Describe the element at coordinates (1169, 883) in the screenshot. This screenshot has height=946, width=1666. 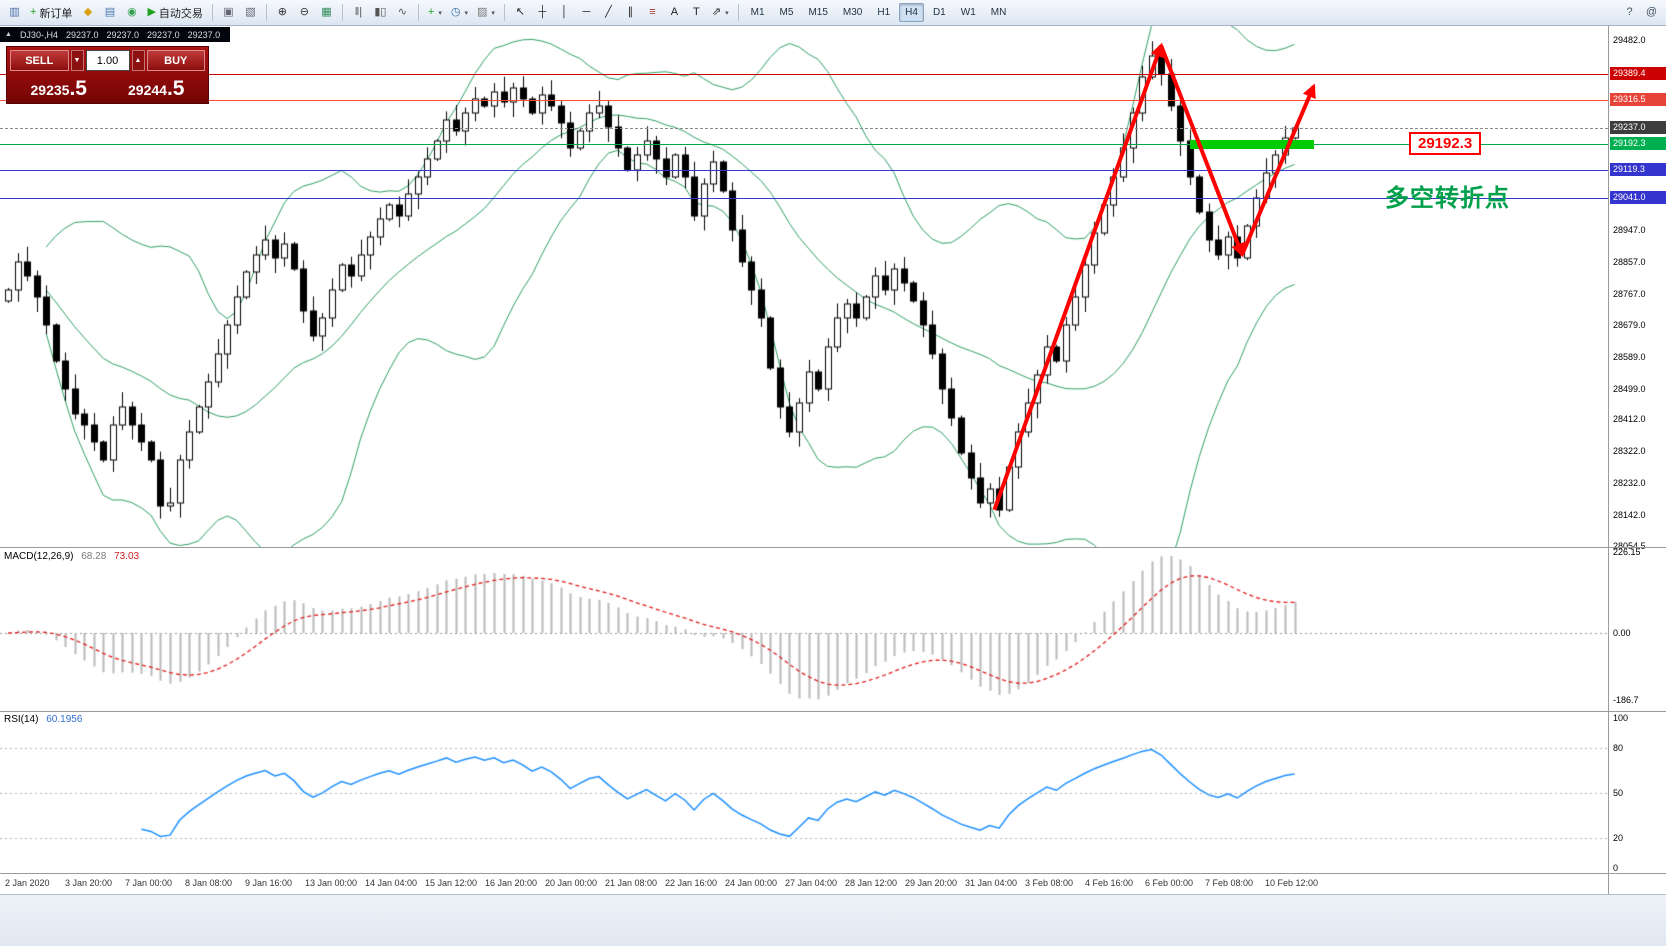
I see `time-axis-label: 6 Feb 00:00` at that location.